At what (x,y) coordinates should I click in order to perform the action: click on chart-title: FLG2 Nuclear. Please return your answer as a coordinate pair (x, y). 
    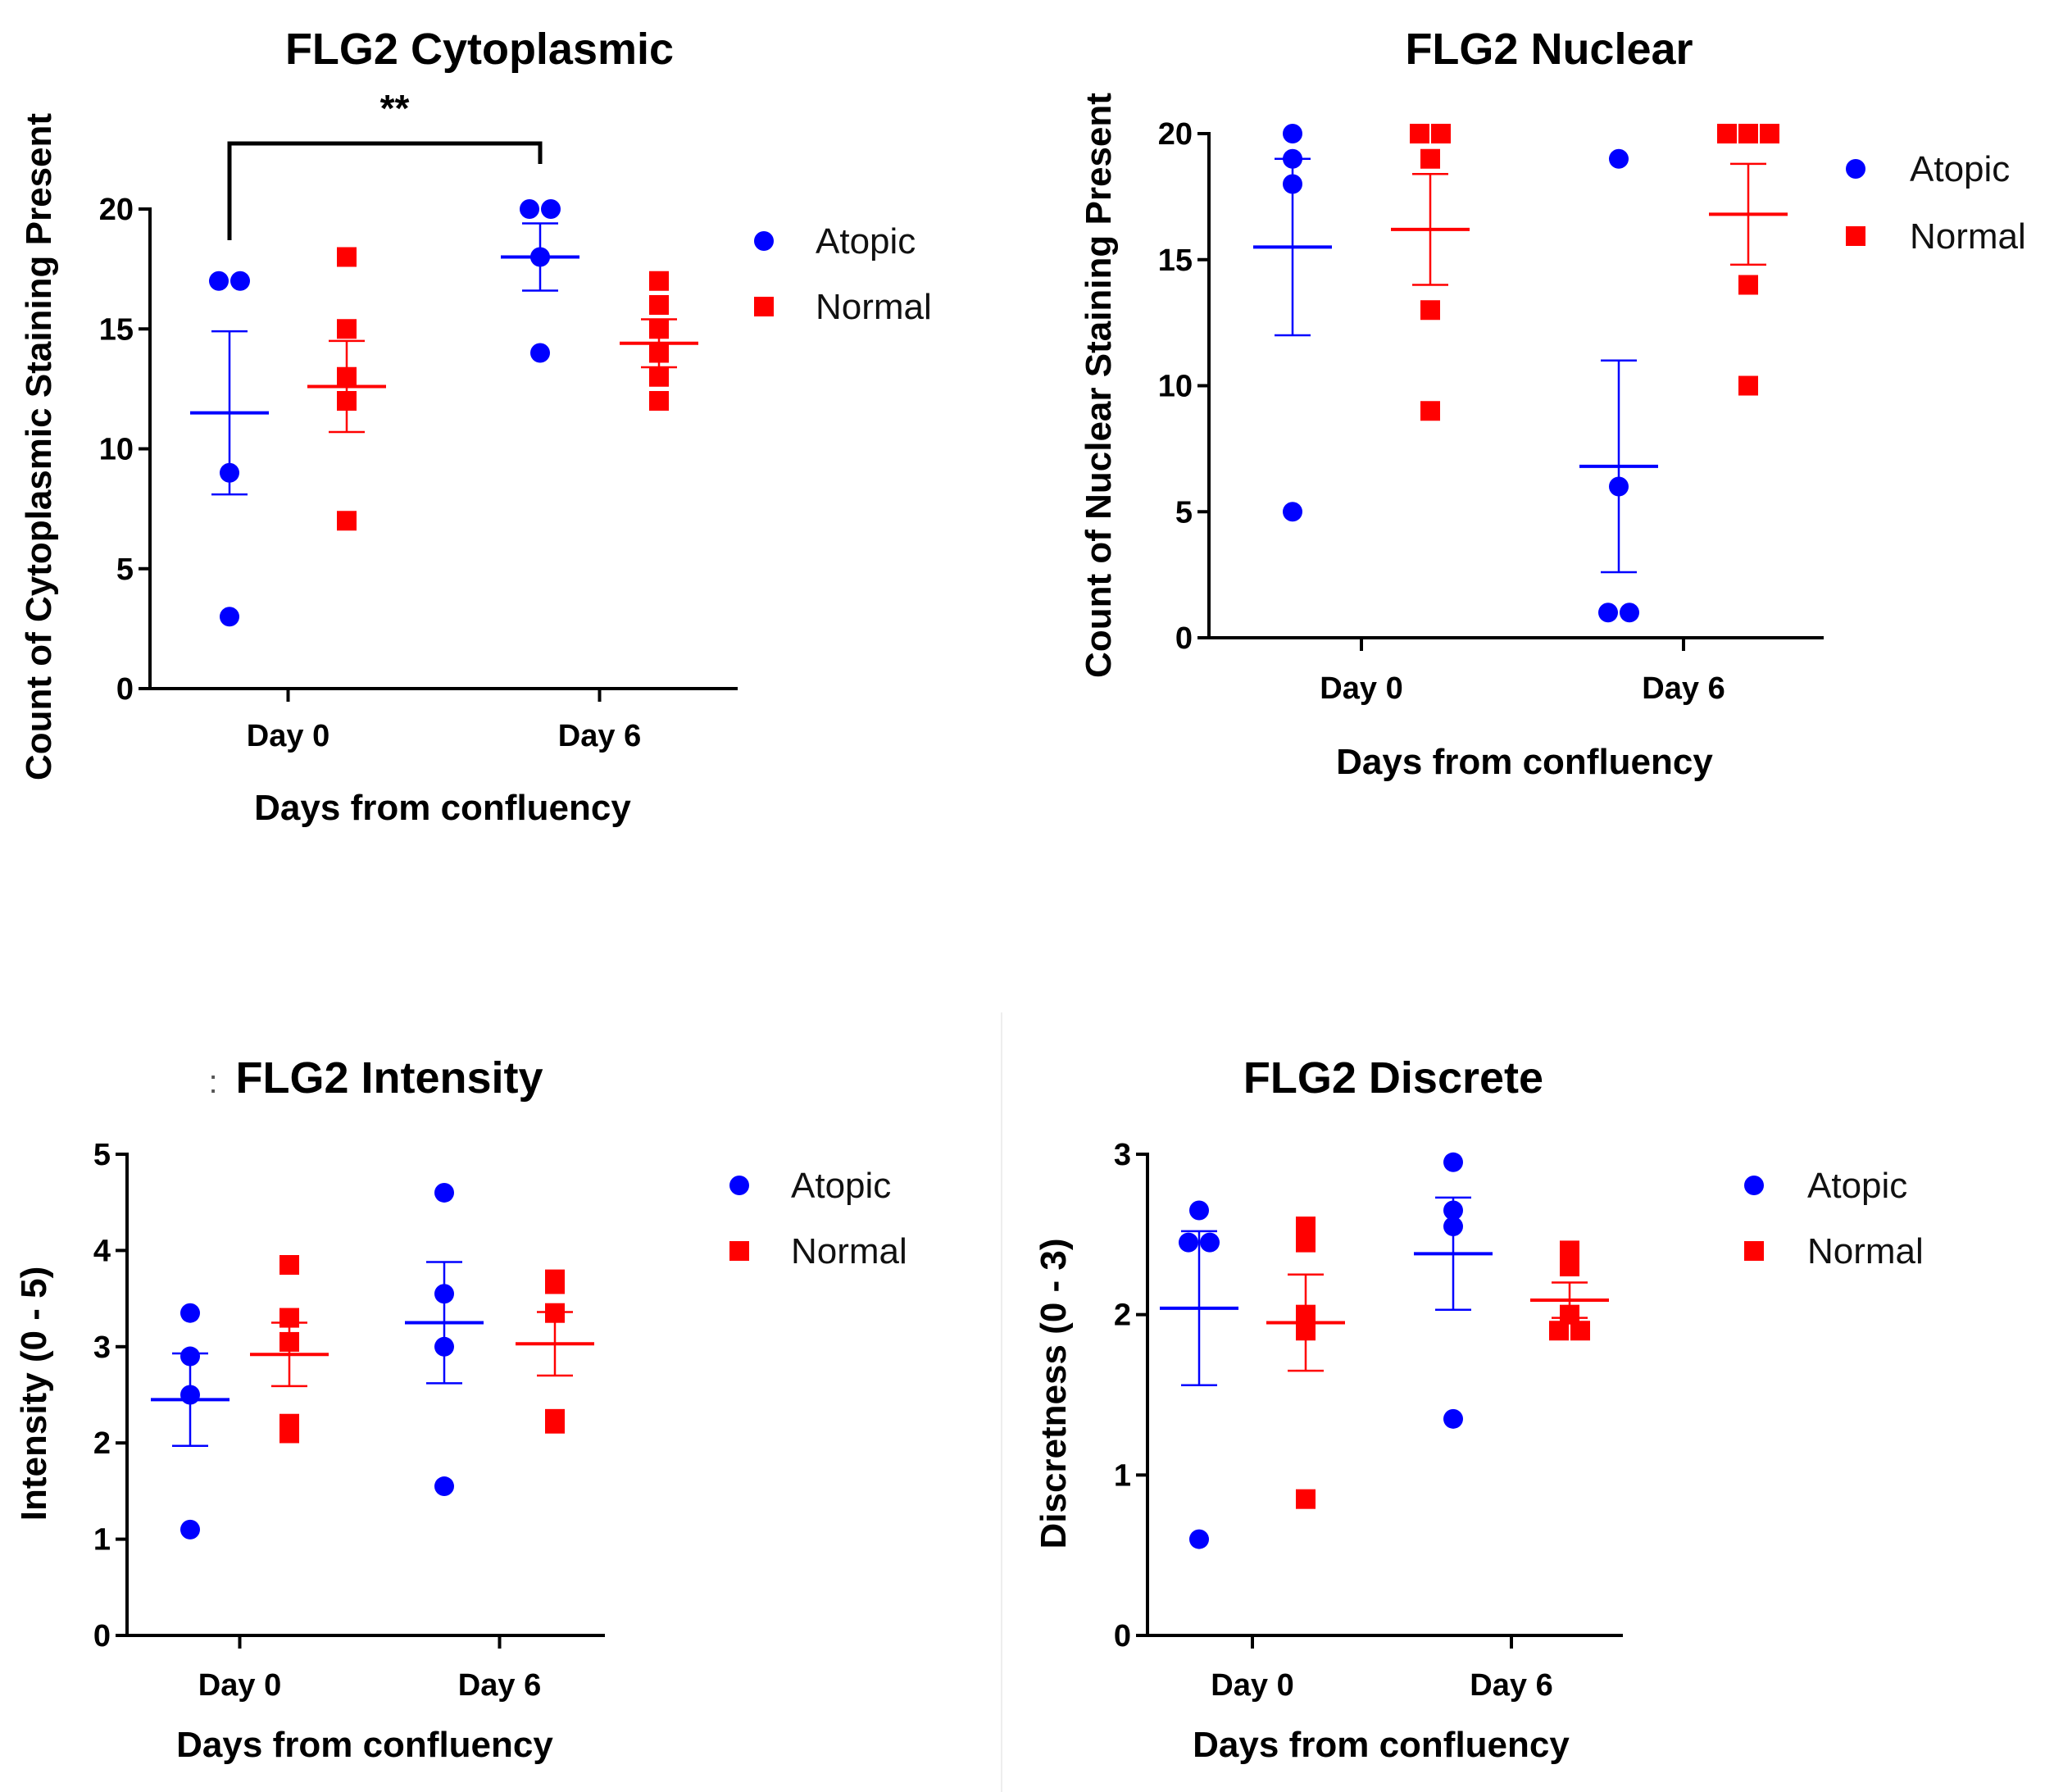
    Looking at the image, I should click on (1549, 49).